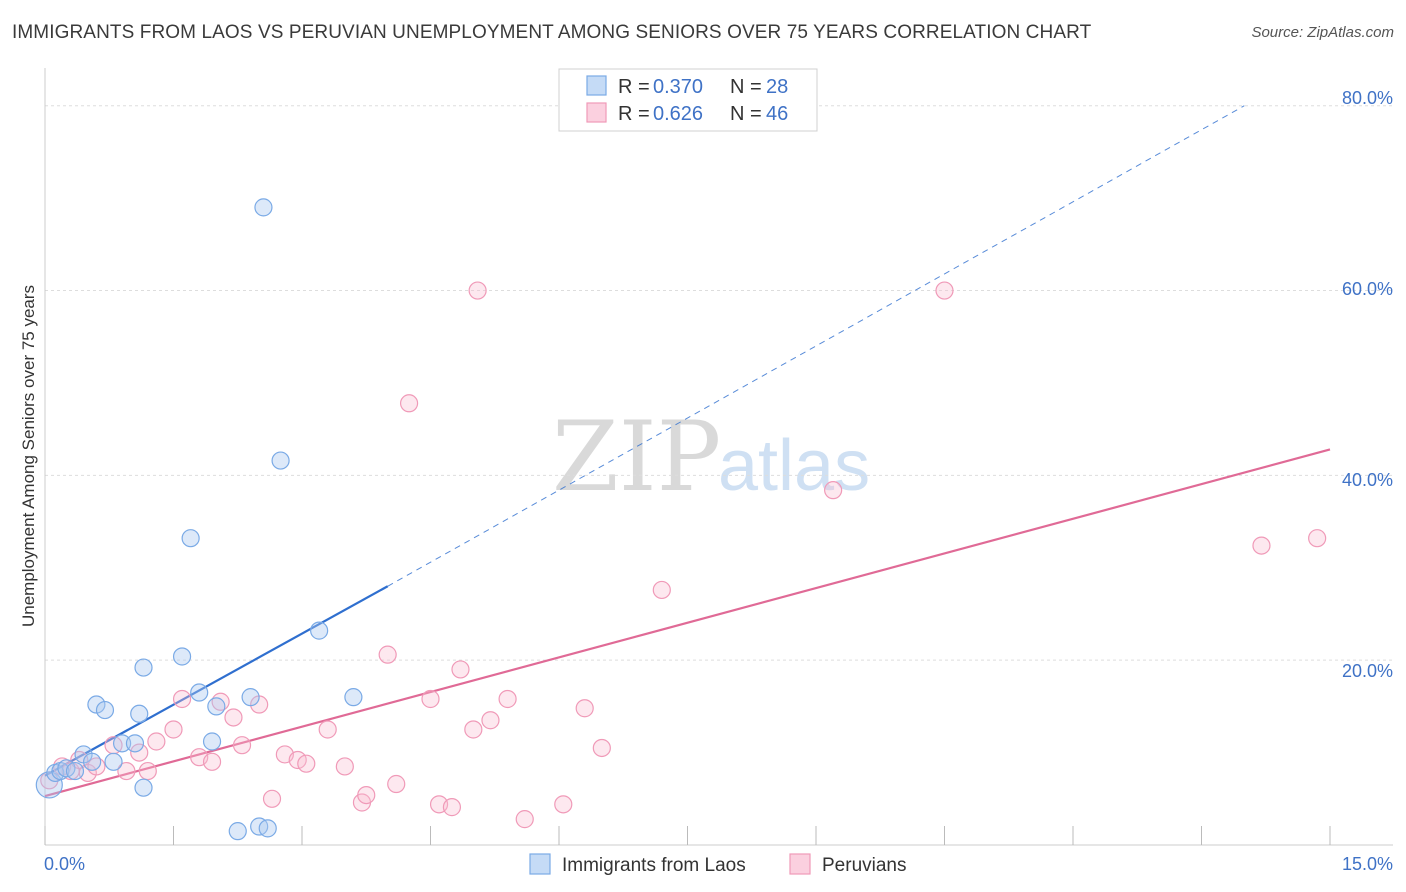 This screenshot has height=892, width=1406. Describe the element at coordinates (634, 114) in the screenshot. I see `legend-r-label-peru: R =` at that location.